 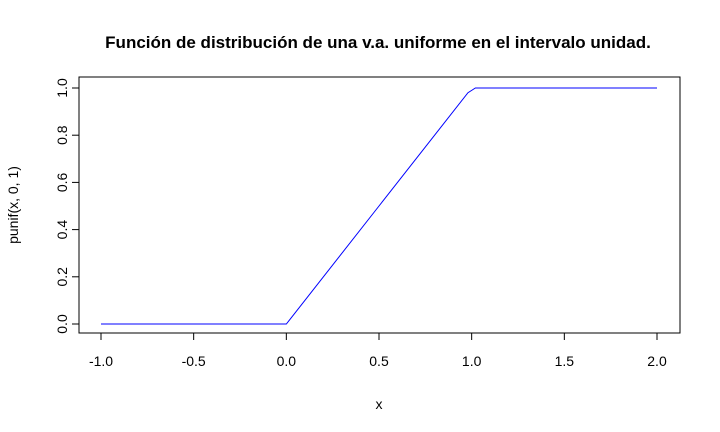 I want to click on x-tick-label: -0.5, so click(x=194, y=361).